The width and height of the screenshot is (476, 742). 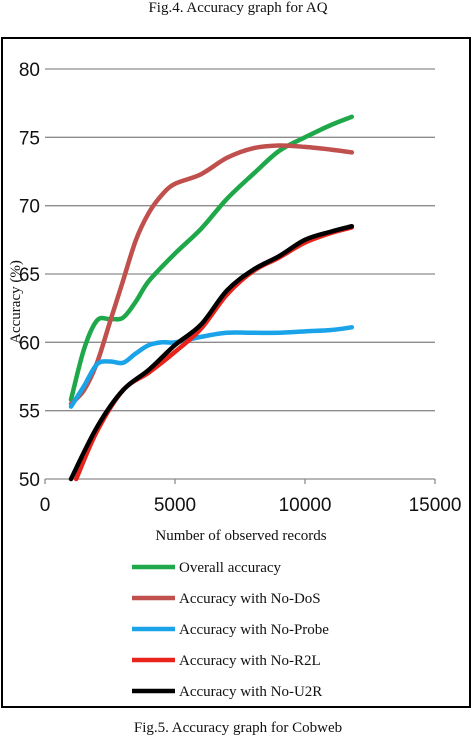 I want to click on y-tick-label: 65, so click(x=29, y=275).